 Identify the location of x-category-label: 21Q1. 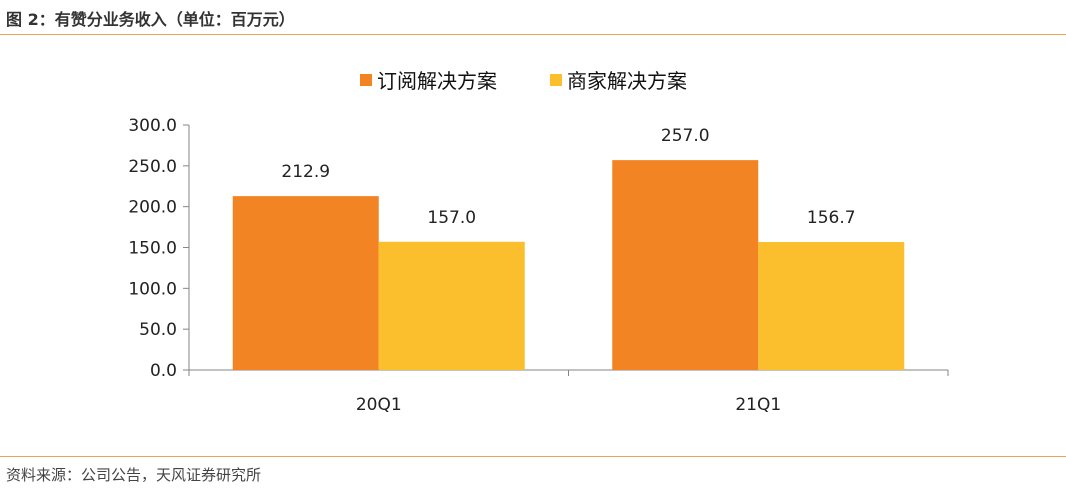
(758, 405).